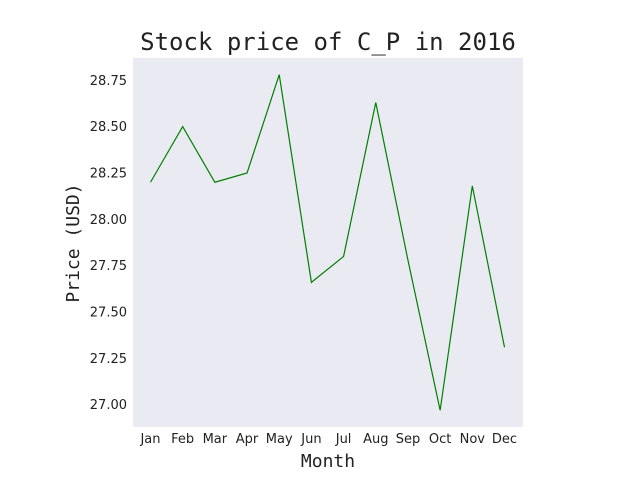  I want to click on x-axis-ticks: Jan Feb Mar Apr May Jun Jul Aug Sep Oct Nov Dec, so click(328, 439).